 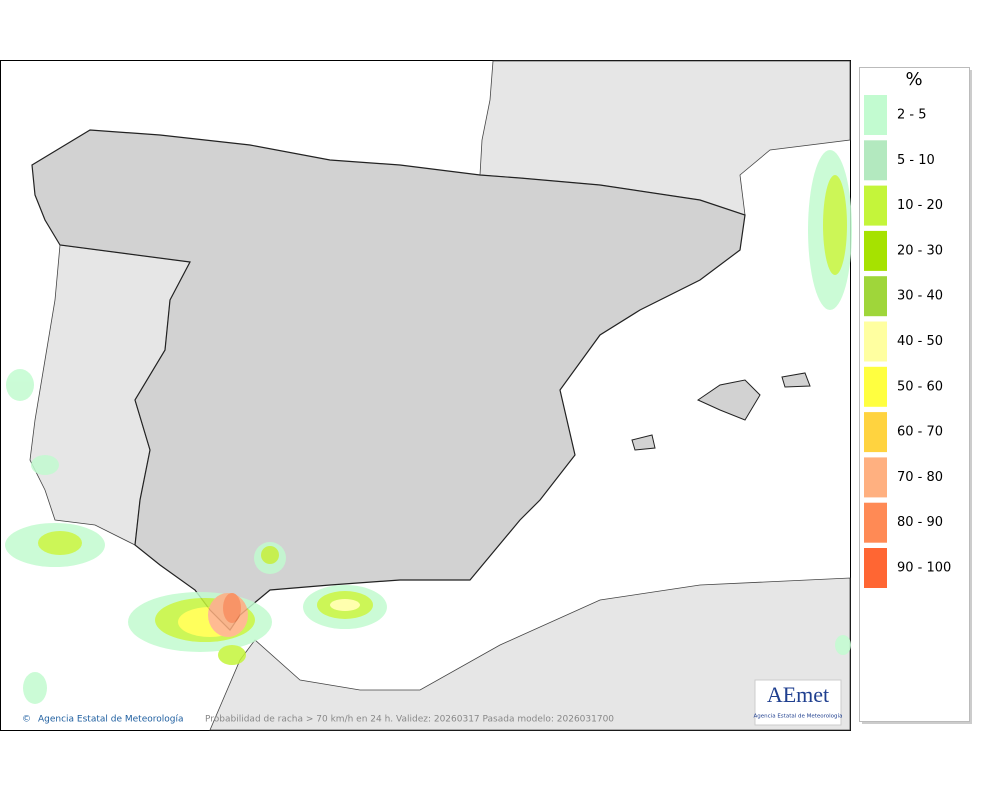 I want to click on legend-label: 5 - 10, so click(x=916, y=160).